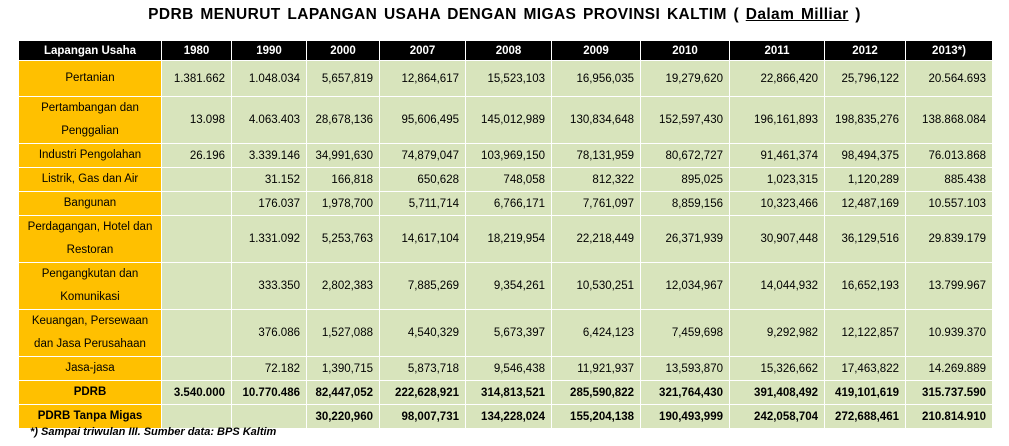  I want to click on header-year: 2000, so click(343, 50).